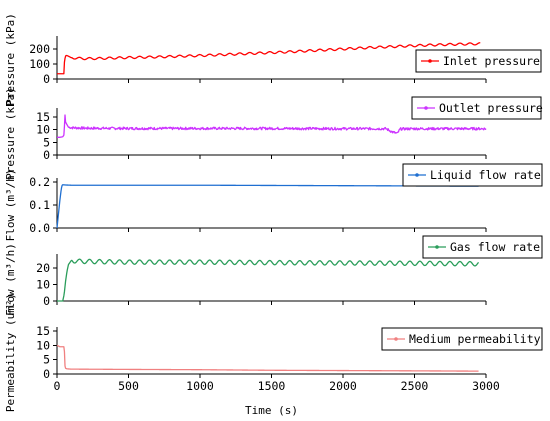 The height and width of the screenshot is (421, 550). I want to click on legend-inlet: Inlet pressure, so click(478, 61).